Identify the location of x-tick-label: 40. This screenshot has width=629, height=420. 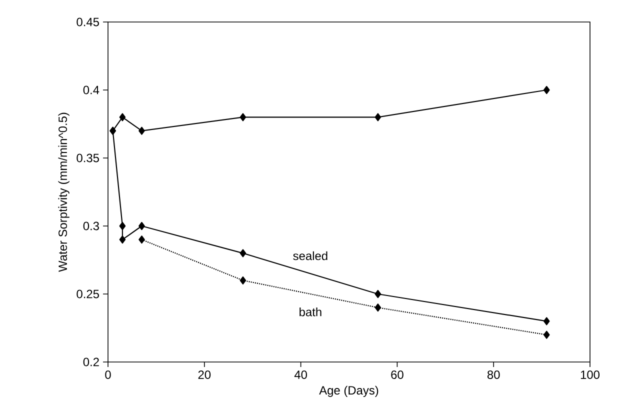
(300, 374).